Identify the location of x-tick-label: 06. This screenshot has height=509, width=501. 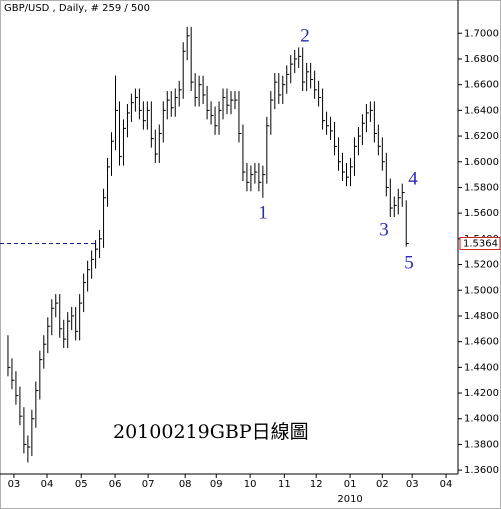
(115, 484).